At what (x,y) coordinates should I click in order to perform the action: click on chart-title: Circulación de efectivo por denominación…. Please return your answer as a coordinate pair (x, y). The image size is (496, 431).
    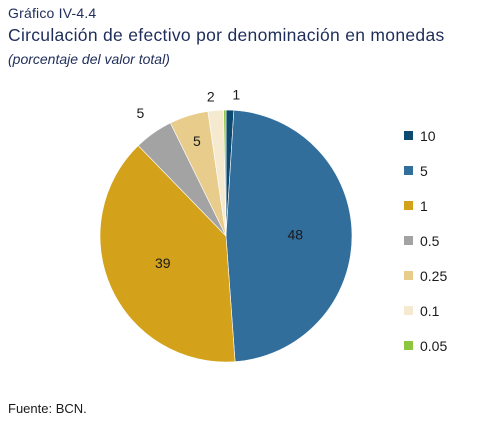
    Looking at the image, I should click on (226, 35).